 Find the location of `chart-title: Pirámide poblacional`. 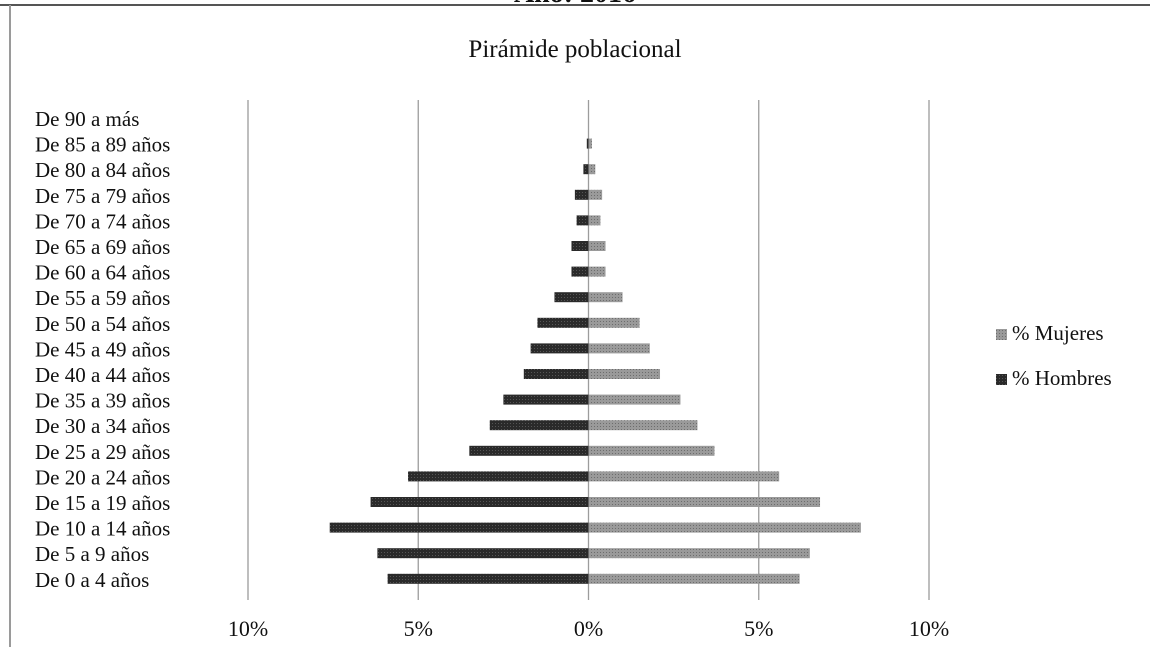

chart-title: Pirámide poblacional is located at coordinates (575, 49).